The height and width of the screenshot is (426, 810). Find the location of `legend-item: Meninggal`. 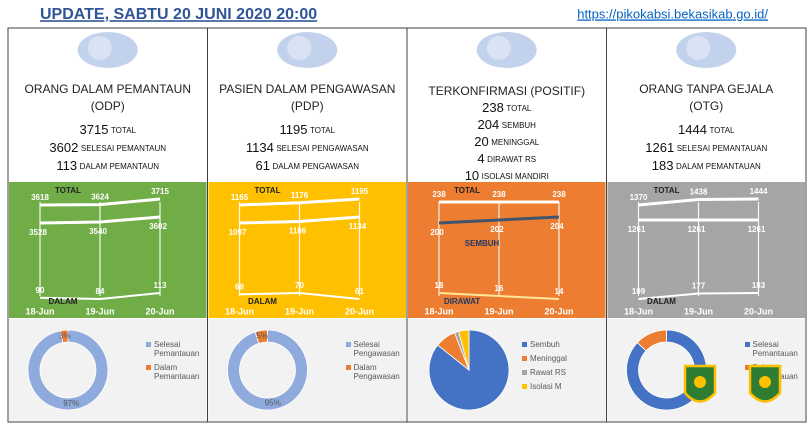

legend-item: Meninggal is located at coordinates (562, 358).